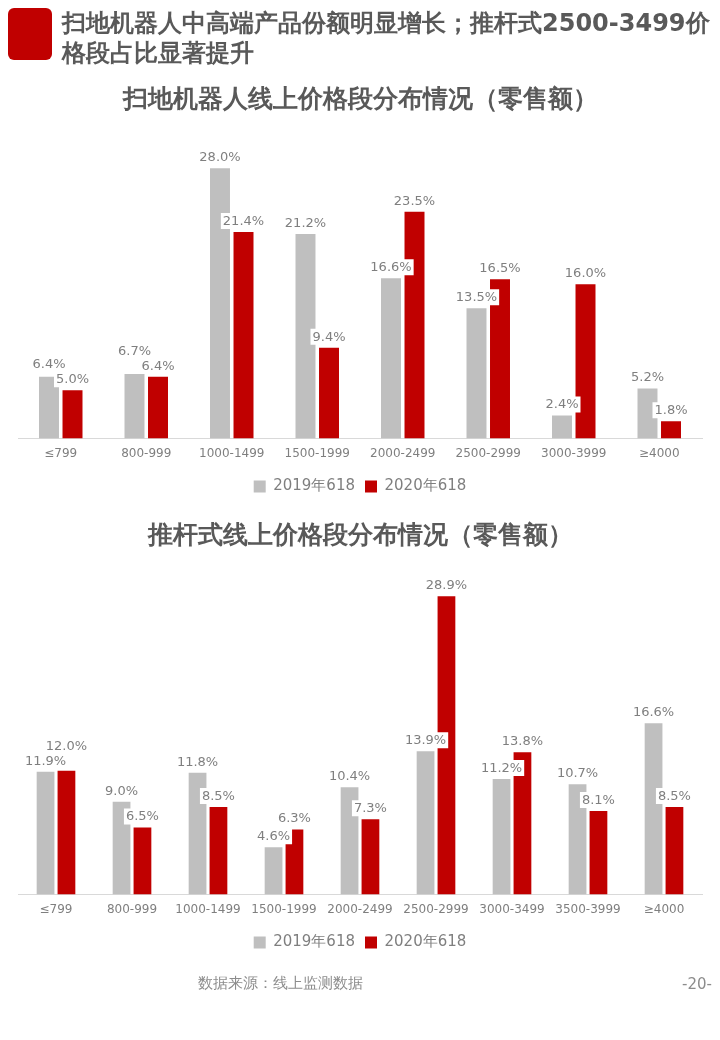  I want to click on data-label: 16.0%, so click(585, 273).